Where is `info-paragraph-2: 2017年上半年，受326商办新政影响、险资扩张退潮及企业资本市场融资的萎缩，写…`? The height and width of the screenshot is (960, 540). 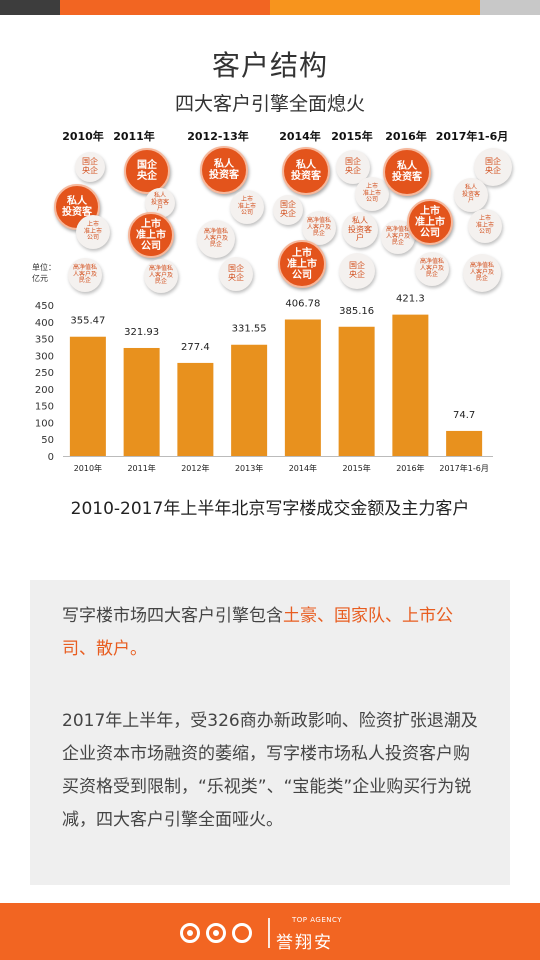 info-paragraph-2: 2017年上半年，受326商办新政影响、险资扩张退潮及企业资本市场融资的萎缩，写… is located at coordinates (270, 770).